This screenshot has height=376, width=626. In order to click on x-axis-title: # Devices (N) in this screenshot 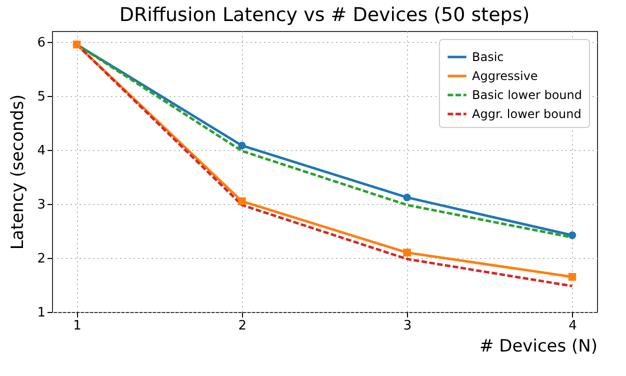, I will do `click(538, 346)`.